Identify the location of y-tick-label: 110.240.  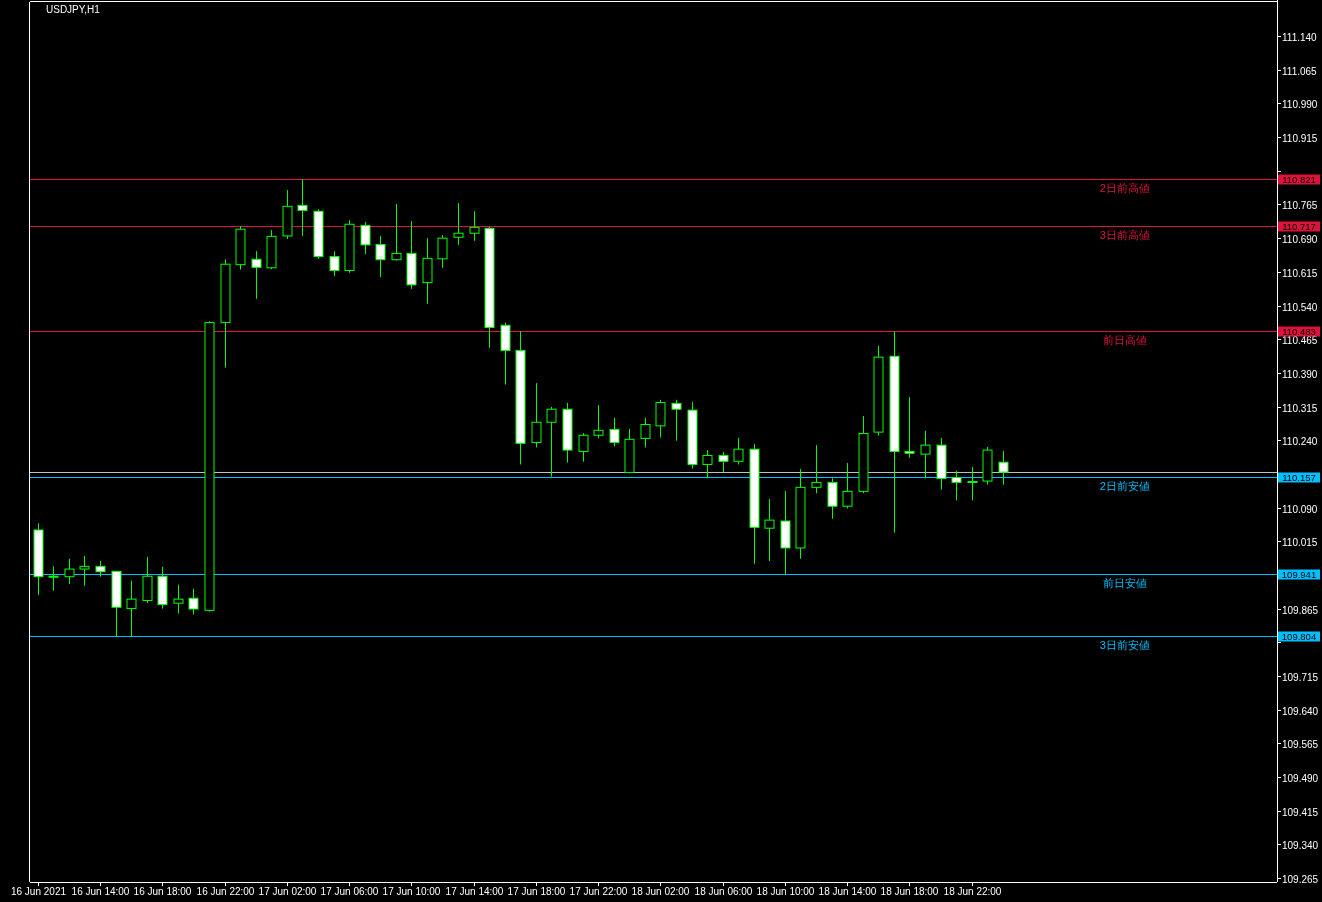
(1300, 441).